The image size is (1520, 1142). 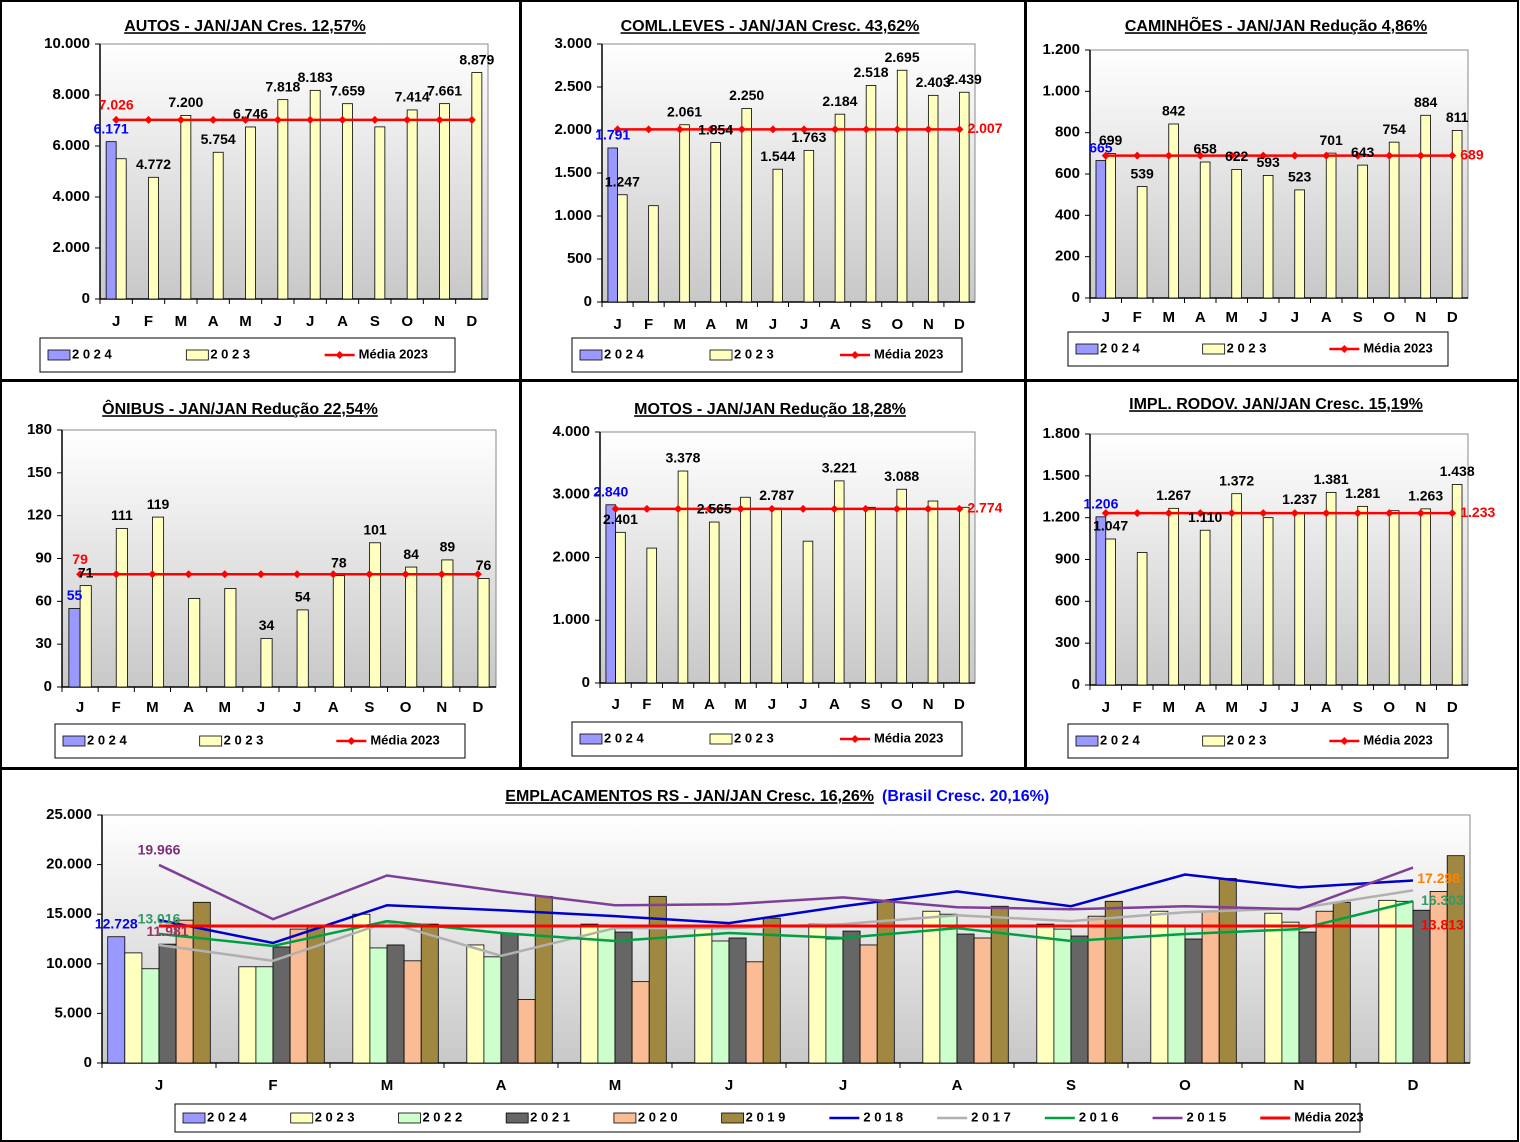 I want to click on value-label: 701, so click(x=1331, y=140).